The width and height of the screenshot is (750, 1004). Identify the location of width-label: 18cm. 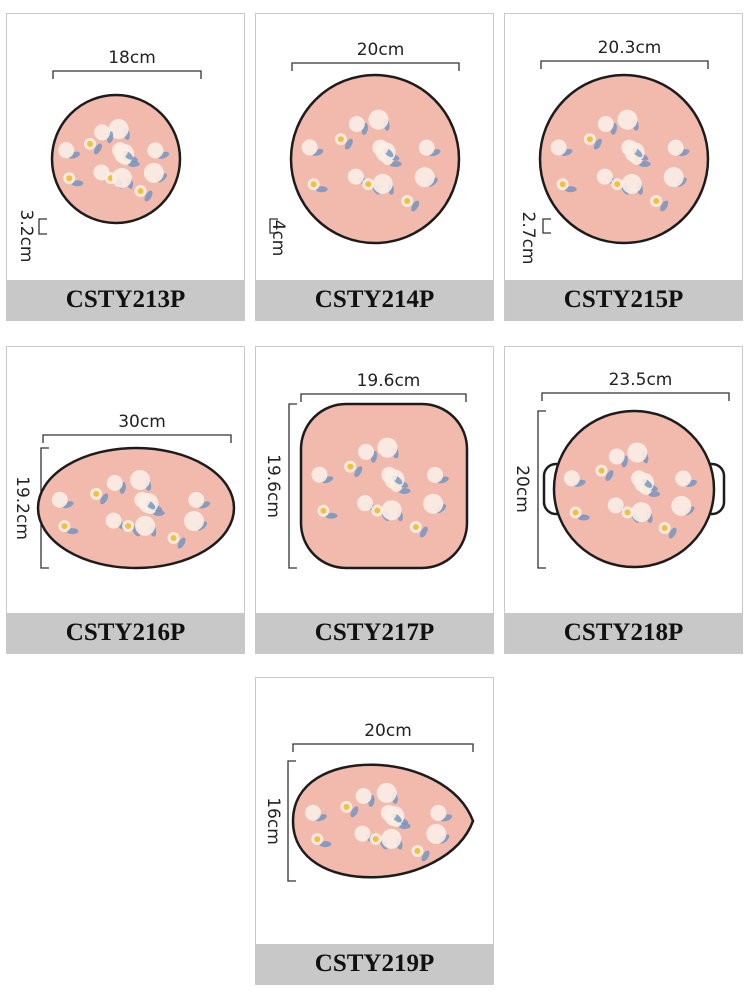
(132, 58).